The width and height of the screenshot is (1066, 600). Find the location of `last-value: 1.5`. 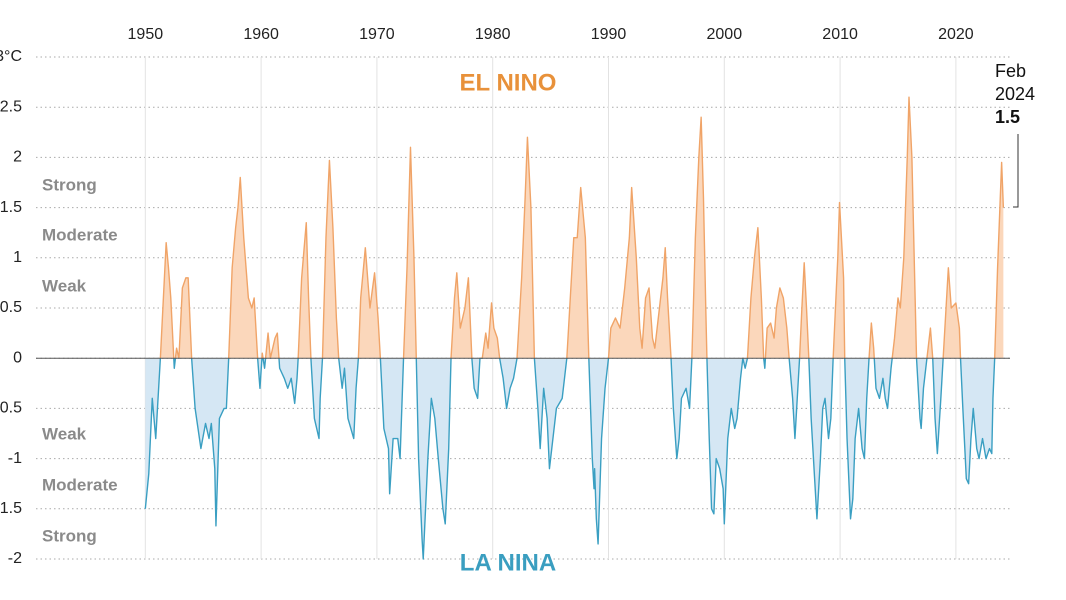

last-value: 1.5 is located at coordinates (1007, 117).